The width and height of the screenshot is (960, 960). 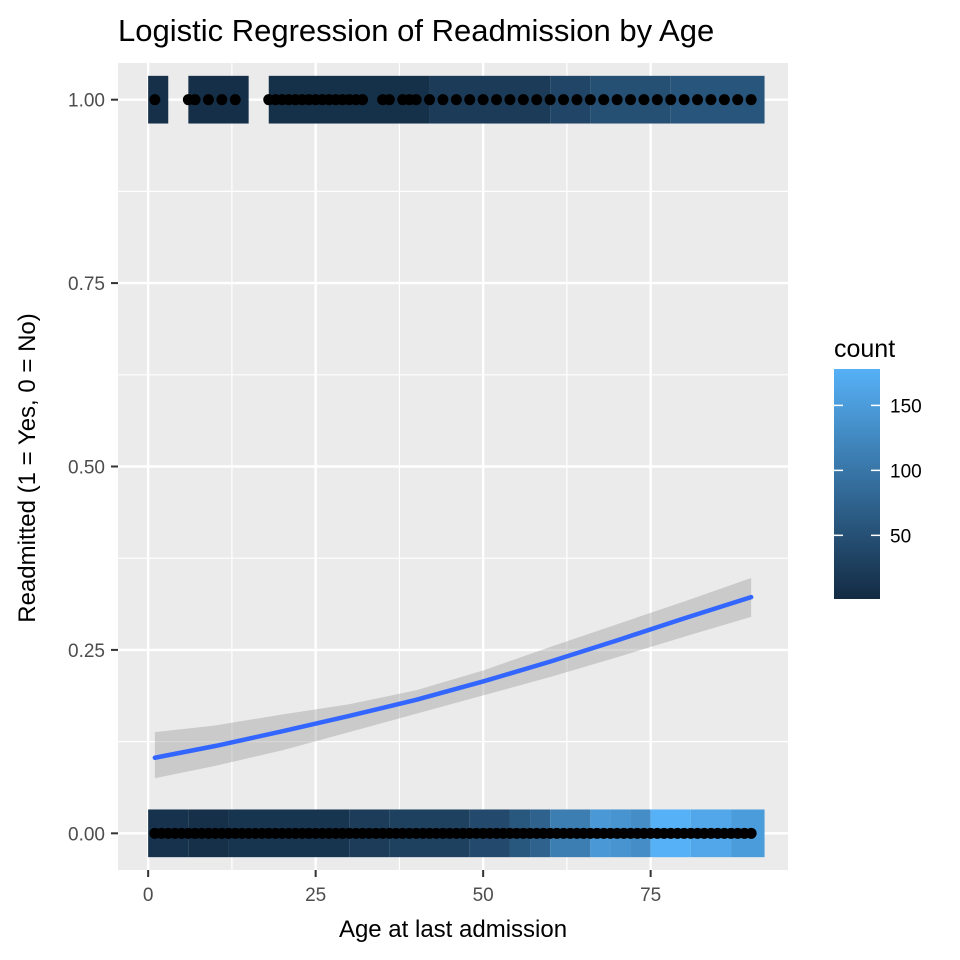 What do you see at coordinates (86, 834) in the screenshot?
I see `y-tick-label: 0.00` at bounding box center [86, 834].